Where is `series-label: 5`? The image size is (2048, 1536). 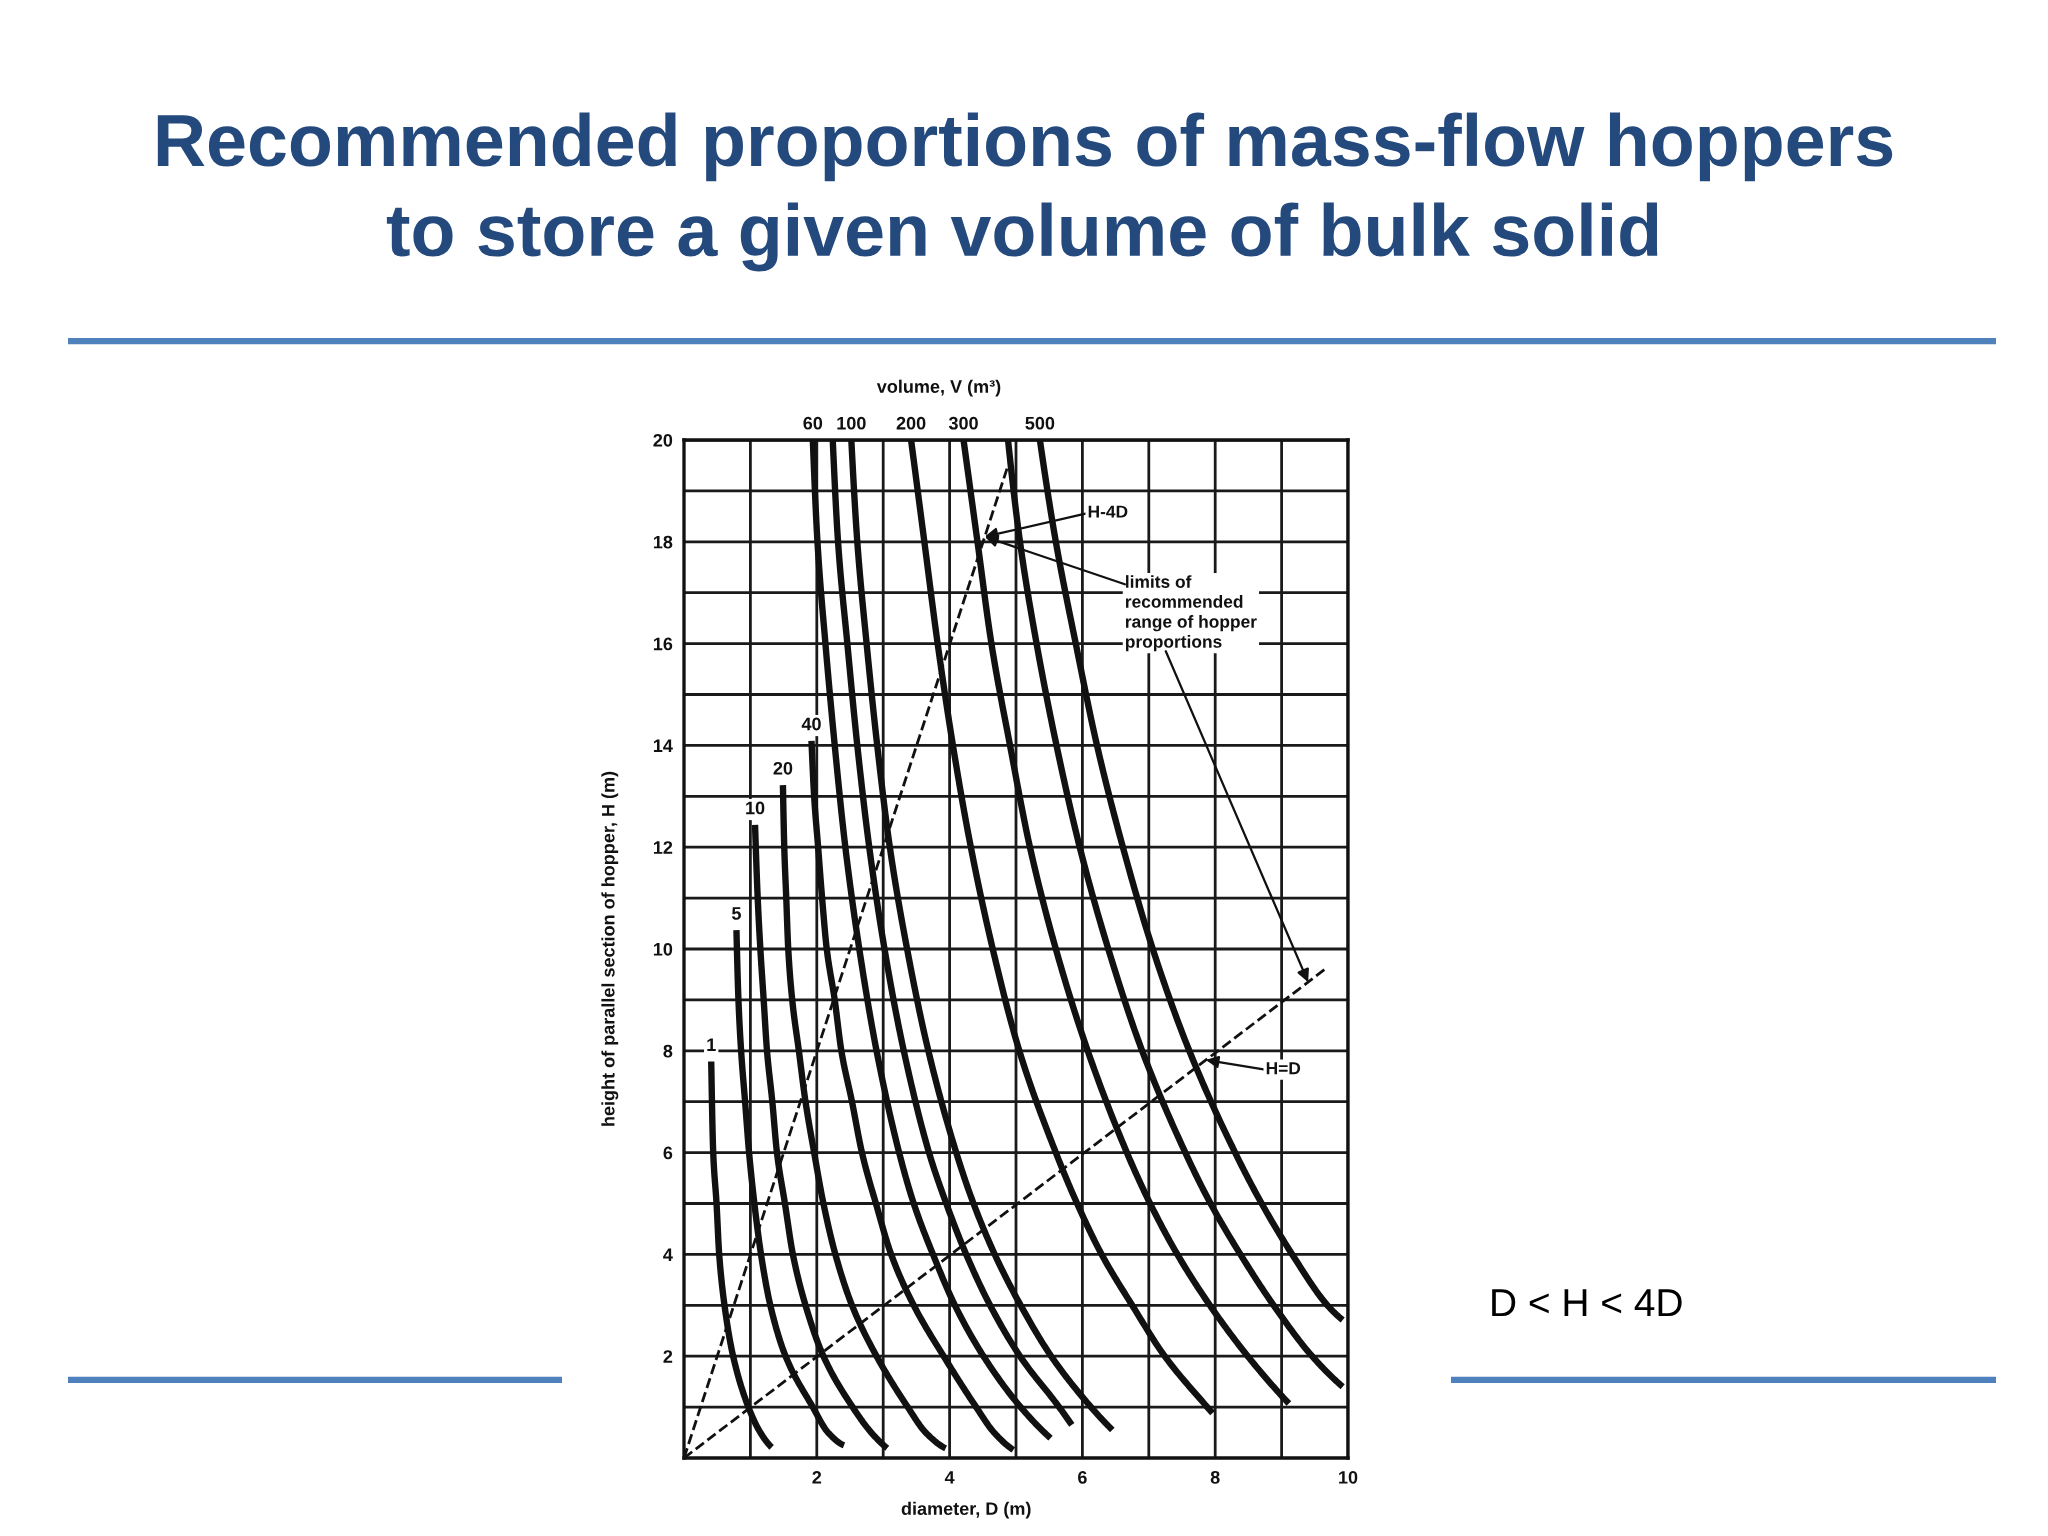
series-label: 5 is located at coordinates (736, 913).